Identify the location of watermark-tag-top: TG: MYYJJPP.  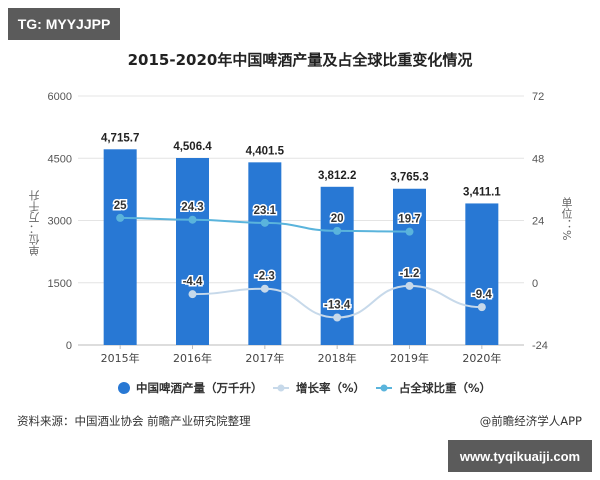
(64, 24).